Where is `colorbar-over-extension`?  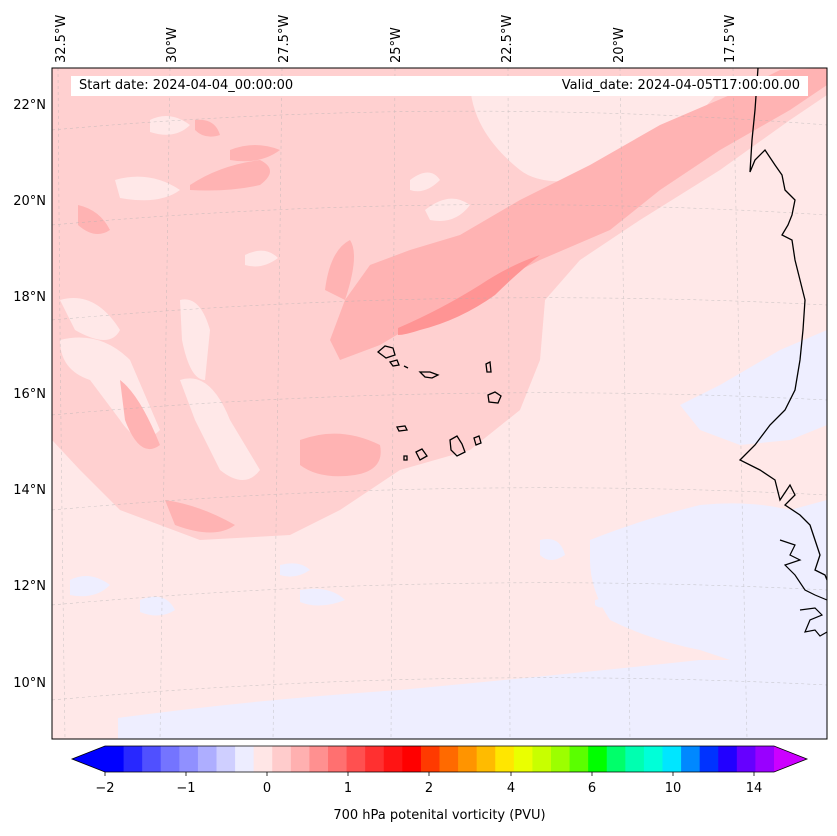 colorbar-over-extension is located at coordinates (790, 759).